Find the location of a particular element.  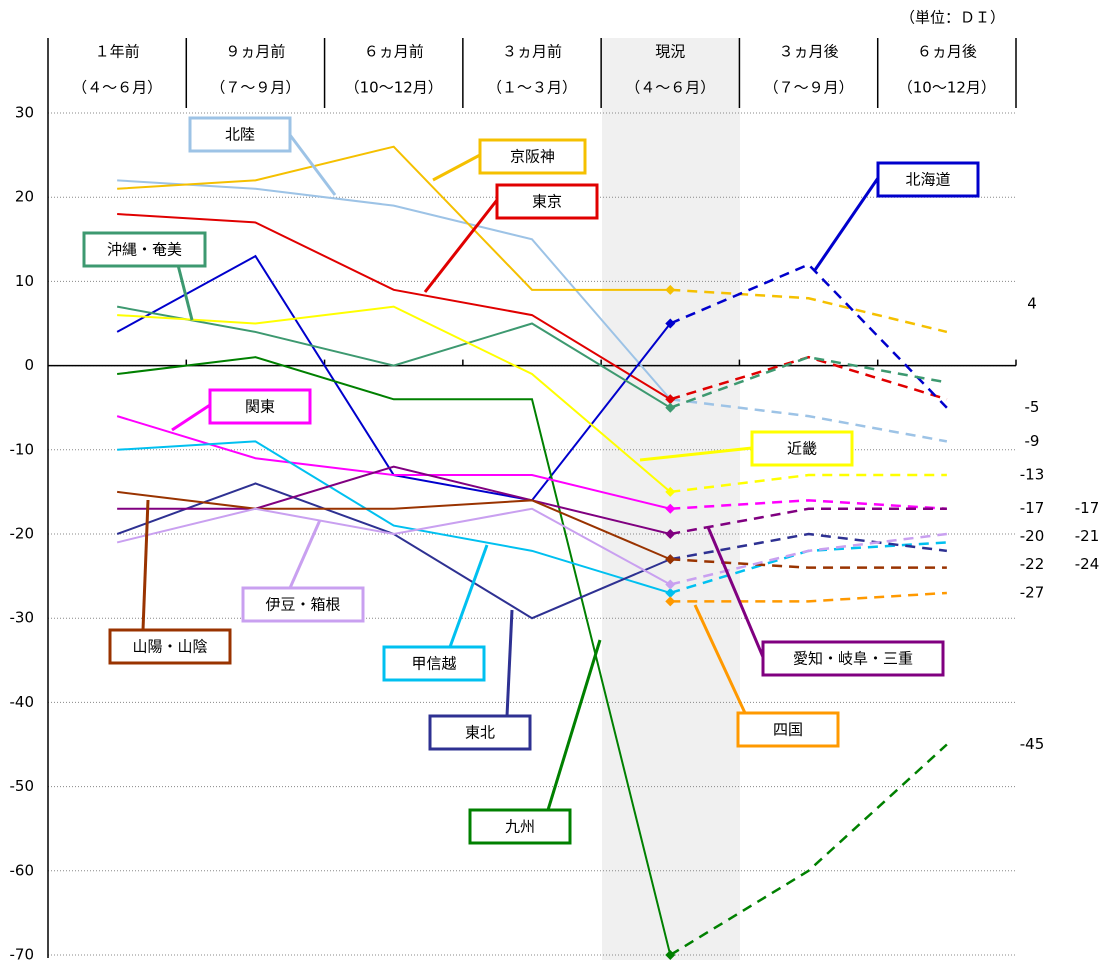

end-value-label: -22 is located at coordinates (1032, 564).